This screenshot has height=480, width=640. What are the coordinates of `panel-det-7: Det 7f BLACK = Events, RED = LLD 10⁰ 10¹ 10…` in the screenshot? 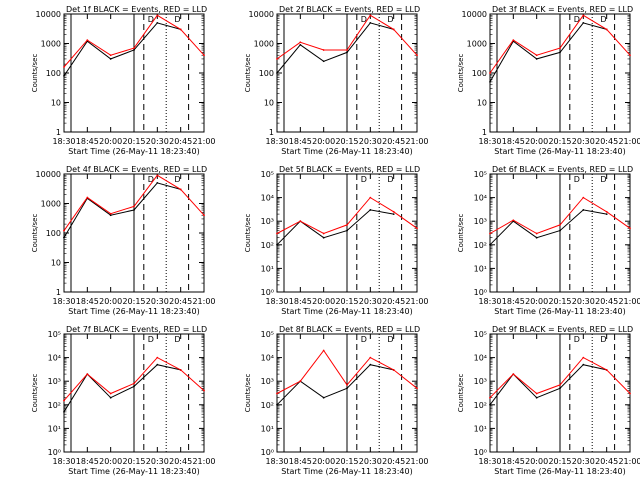 It's located at (123, 400).